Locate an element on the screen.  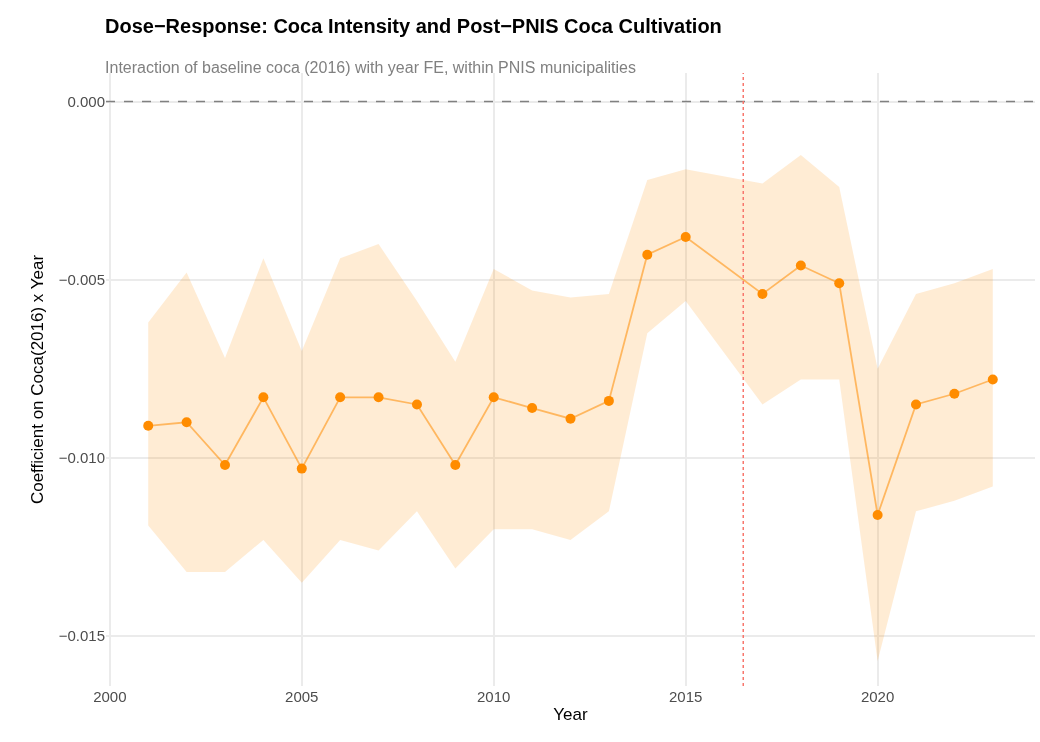
x-tick-label: 2005 is located at coordinates (302, 696).